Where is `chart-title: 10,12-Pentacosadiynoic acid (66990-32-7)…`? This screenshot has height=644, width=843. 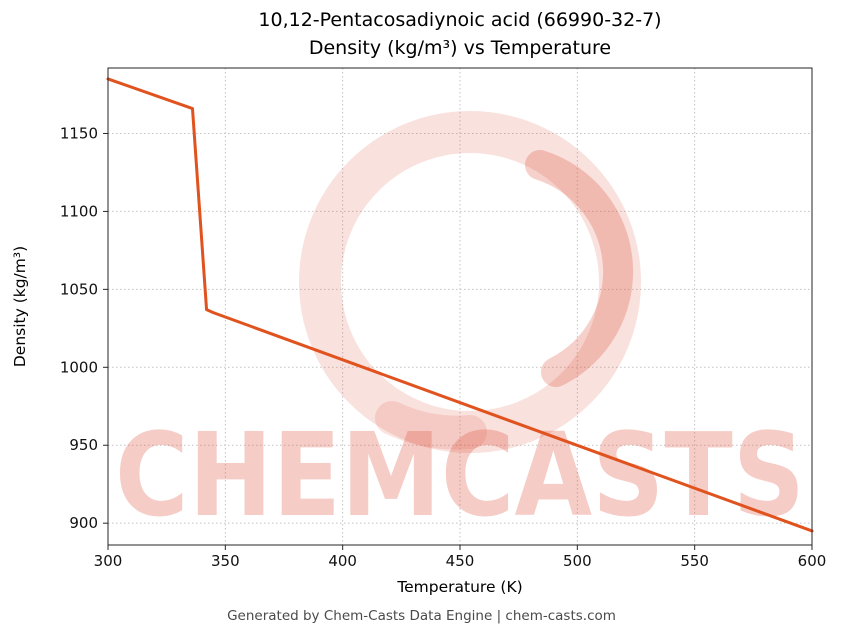
chart-title: 10,12-Pentacosadiynoic acid (66990-32-7)… is located at coordinates (460, 34).